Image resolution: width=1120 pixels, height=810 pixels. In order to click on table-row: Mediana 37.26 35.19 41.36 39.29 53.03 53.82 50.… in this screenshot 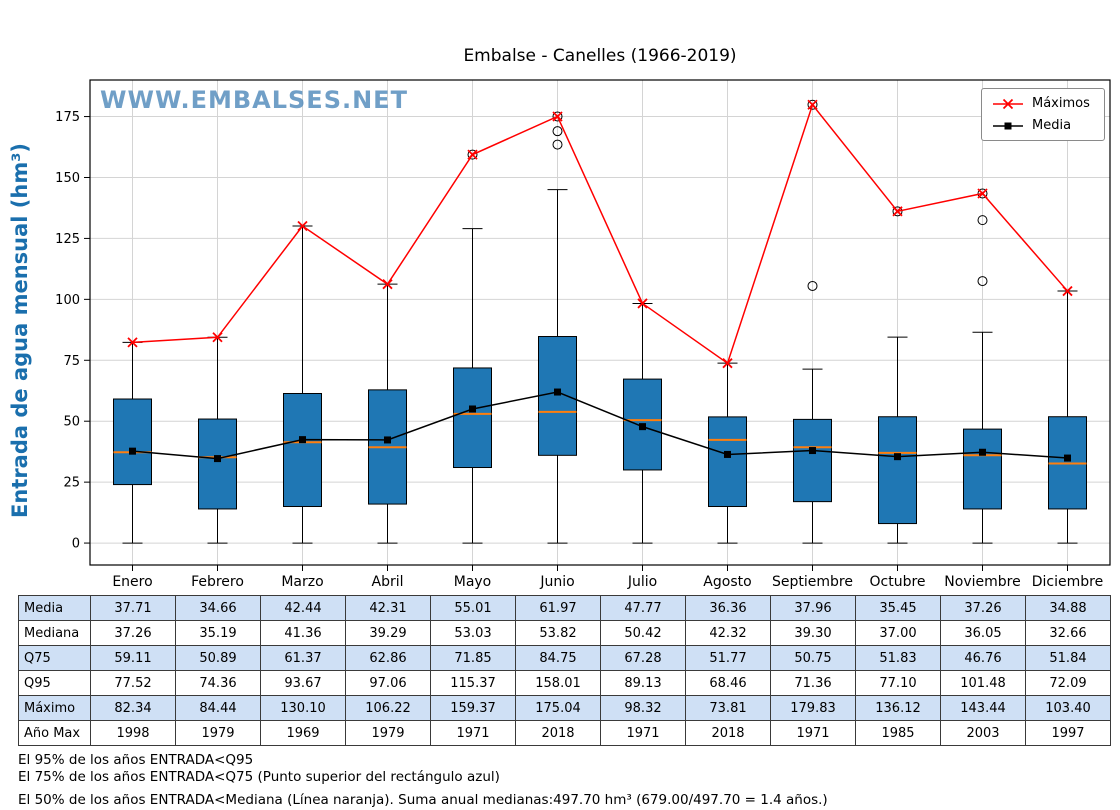, I will do `click(564, 633)`.